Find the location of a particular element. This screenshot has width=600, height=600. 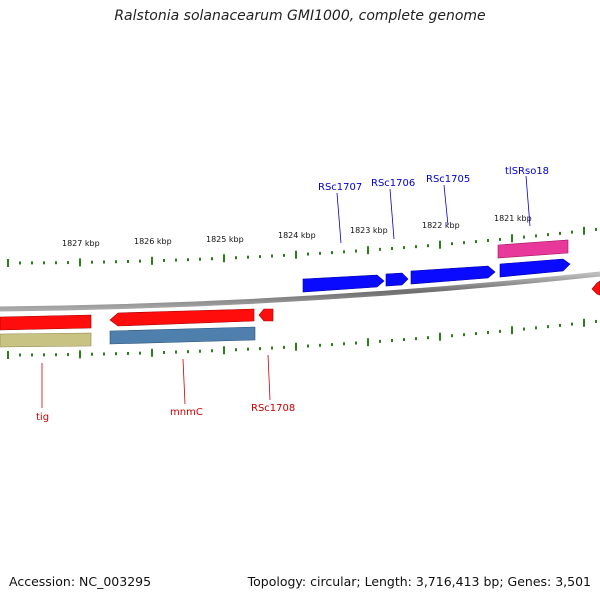

reverse-gene-labels: tig mnmC RSc1708 is located at coordinates (165, 388).